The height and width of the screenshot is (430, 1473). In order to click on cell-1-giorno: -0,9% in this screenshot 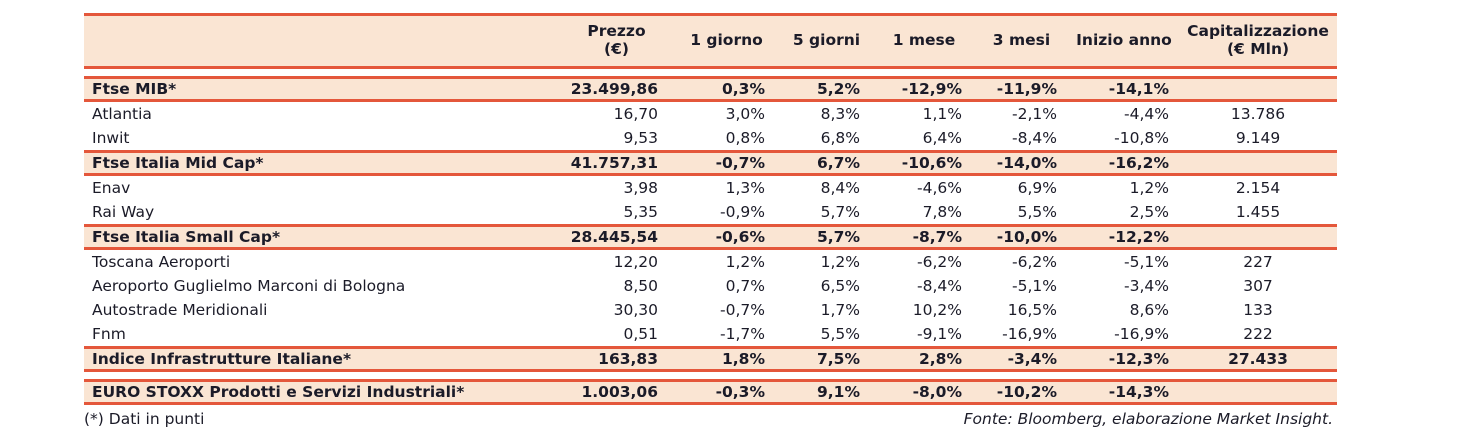, I will do `click(742, 212)`.